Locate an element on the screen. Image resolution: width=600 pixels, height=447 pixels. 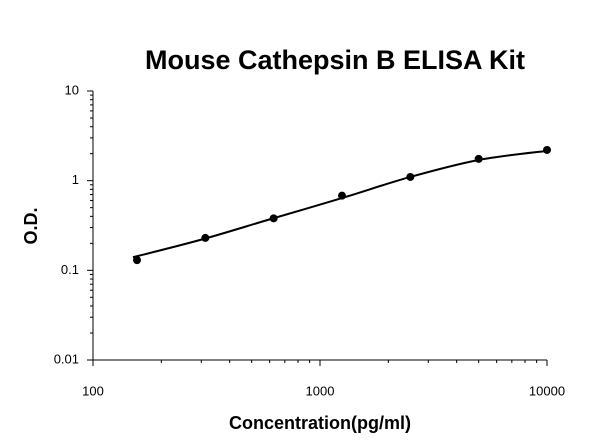
y-tick-label: 0.1 is located at coordinates (70, 269).